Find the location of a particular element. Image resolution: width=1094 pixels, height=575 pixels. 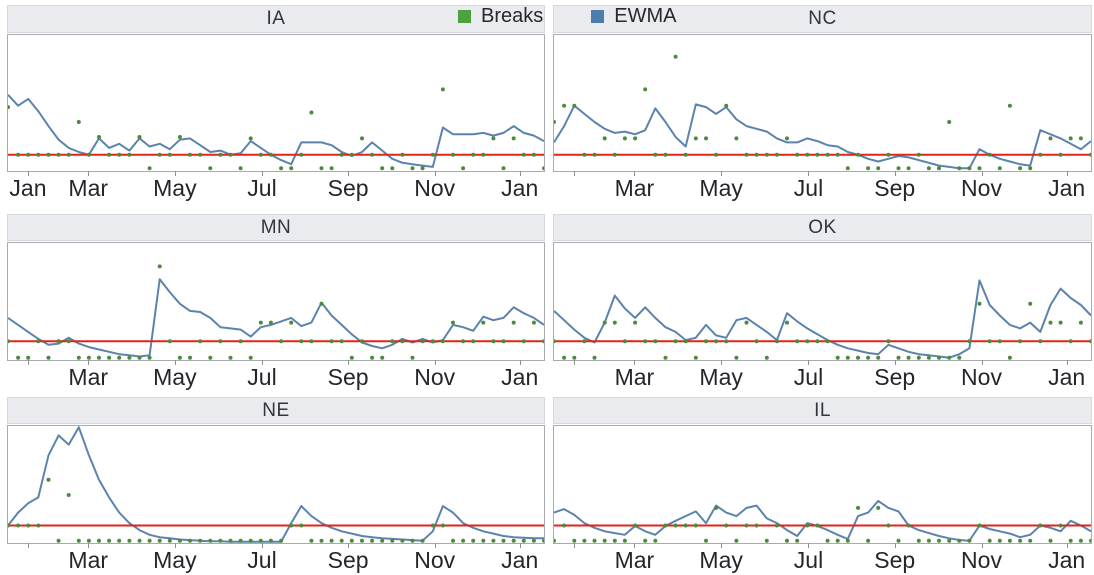

ewma-line-ia is located at coordinates (276, 131).